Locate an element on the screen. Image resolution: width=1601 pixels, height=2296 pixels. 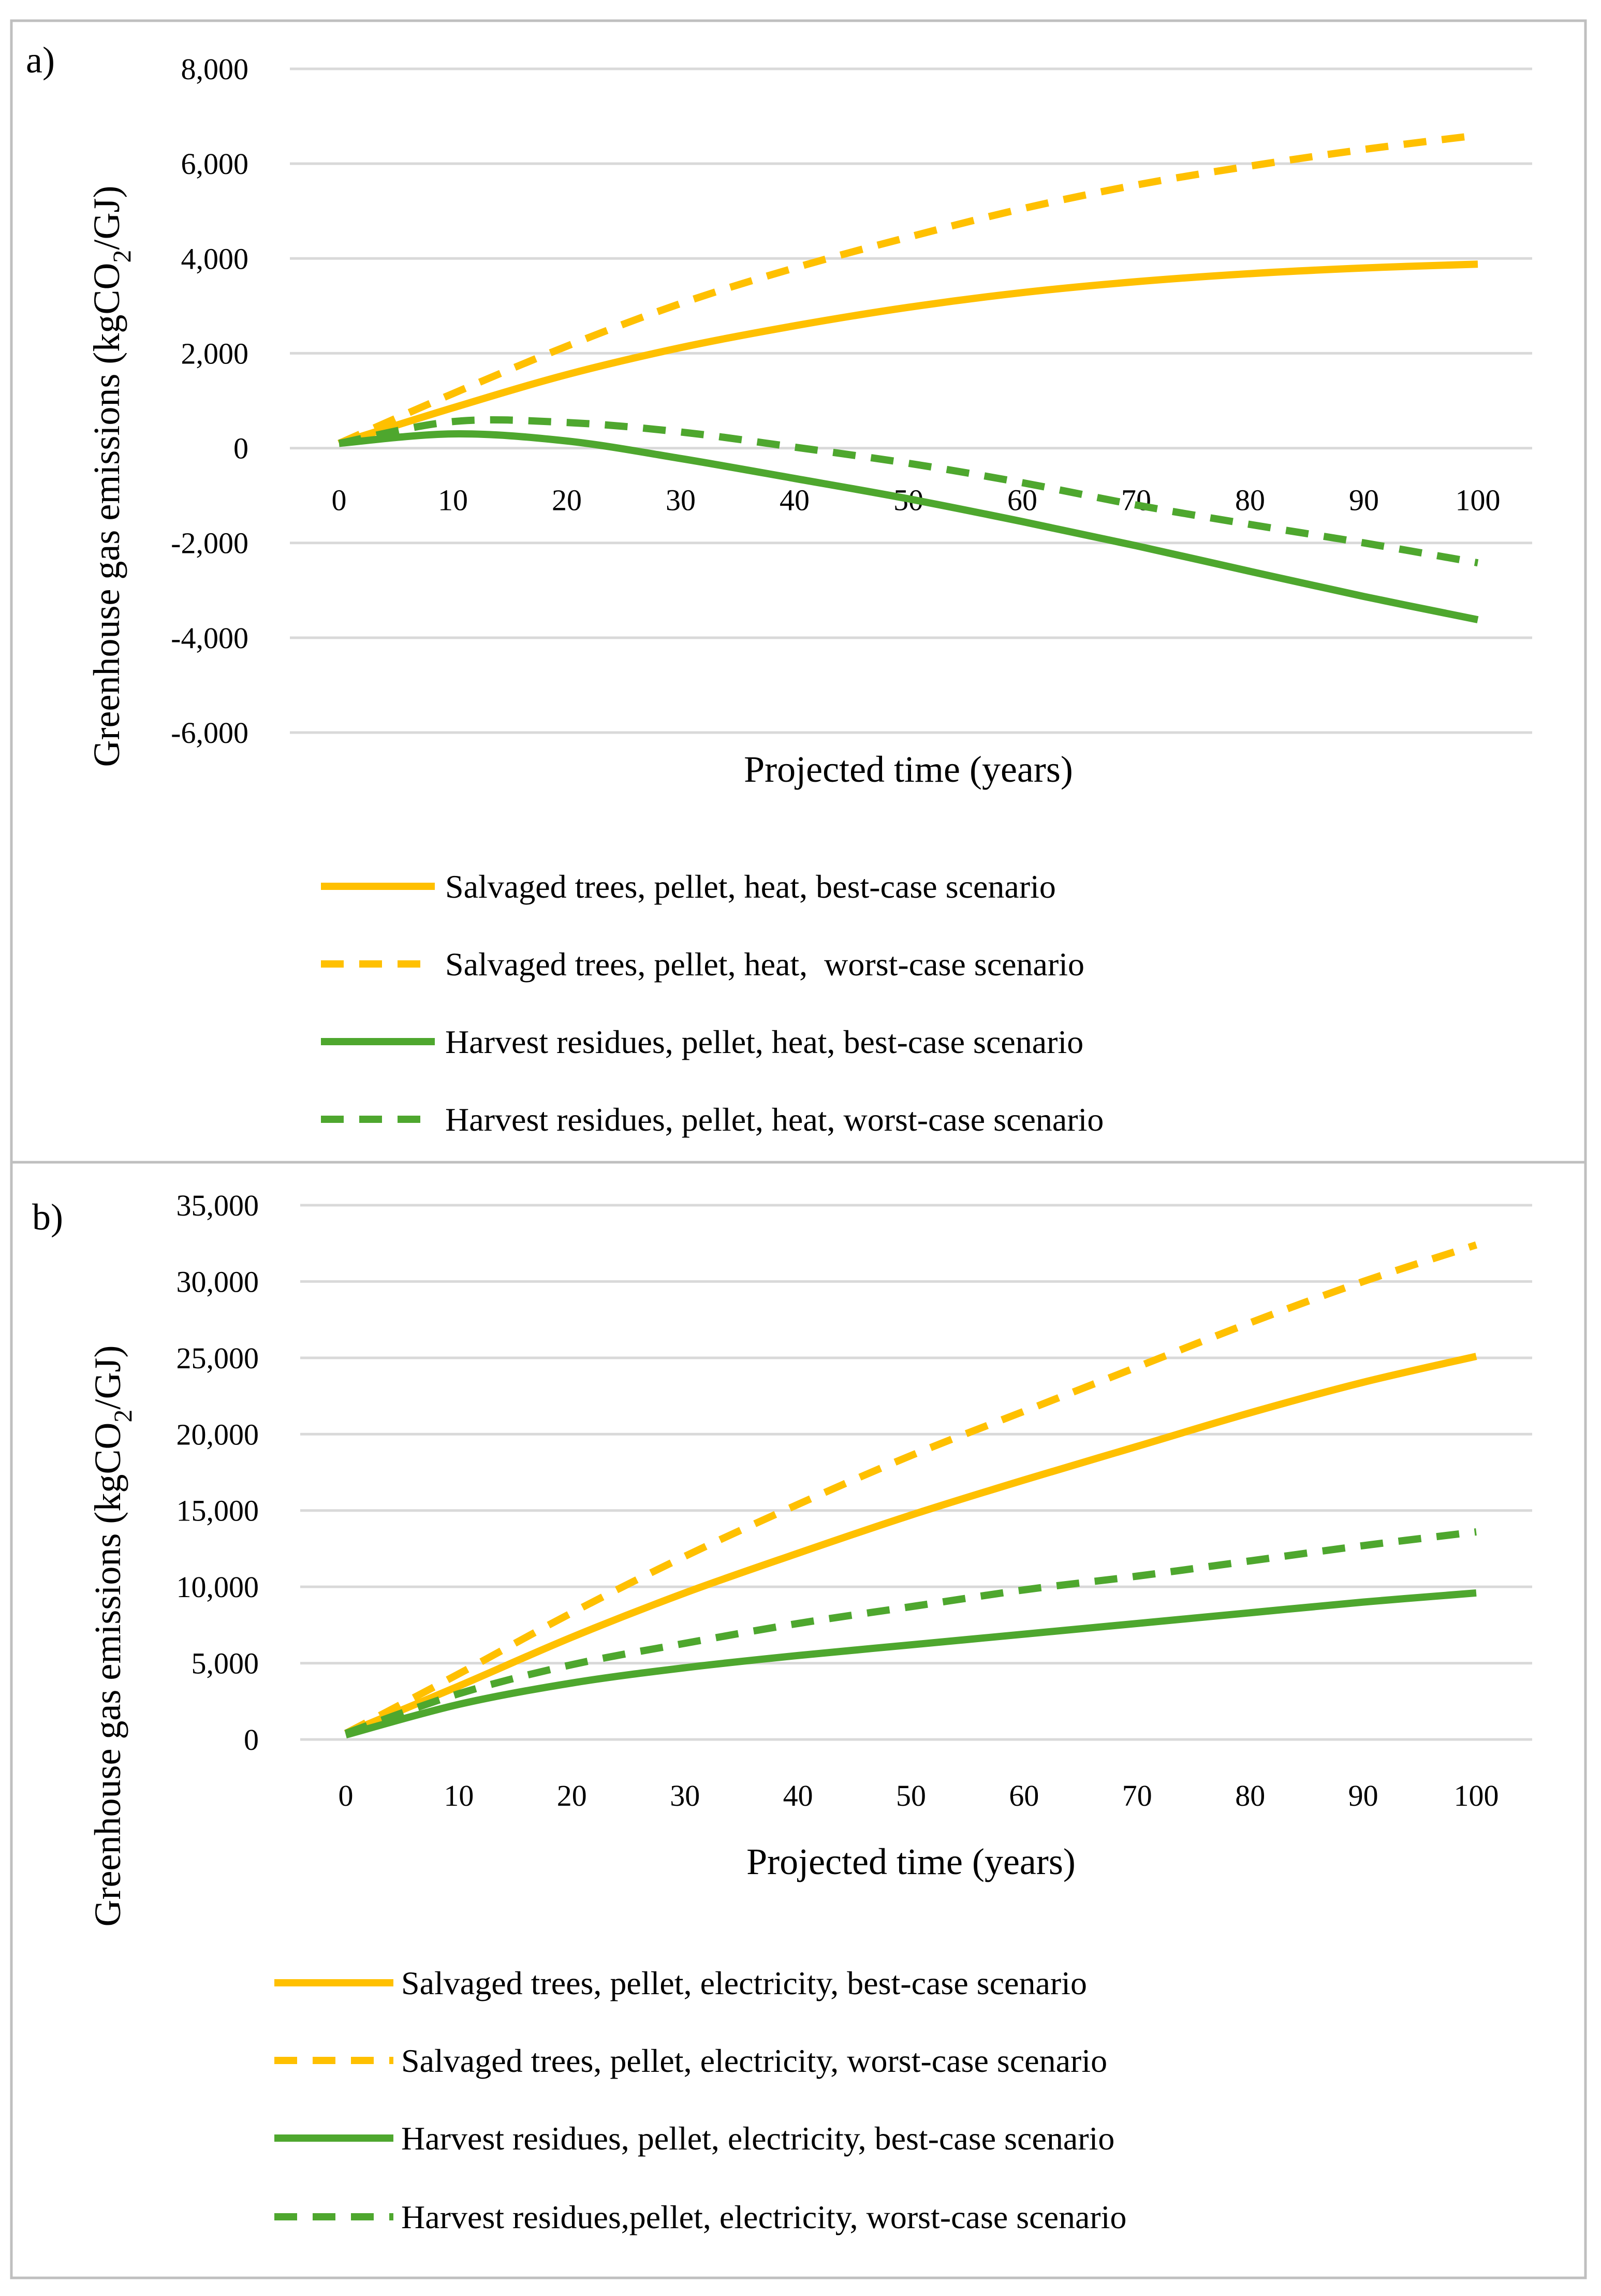
panel-a-y-tick-labels: -6,000 -4,000 -2,000 0 2,000 4,000 6,000 8,000 is located at coordinates (209, 401).